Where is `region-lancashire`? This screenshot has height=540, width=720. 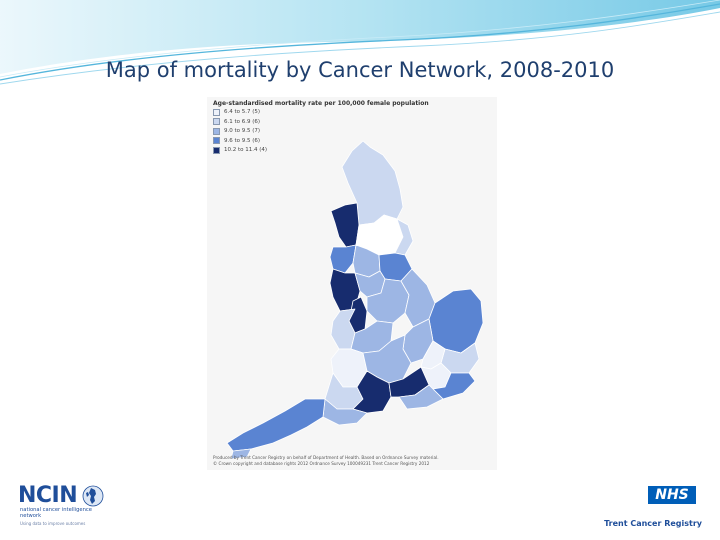 region-lancashire is located at coordinates (343, 259).